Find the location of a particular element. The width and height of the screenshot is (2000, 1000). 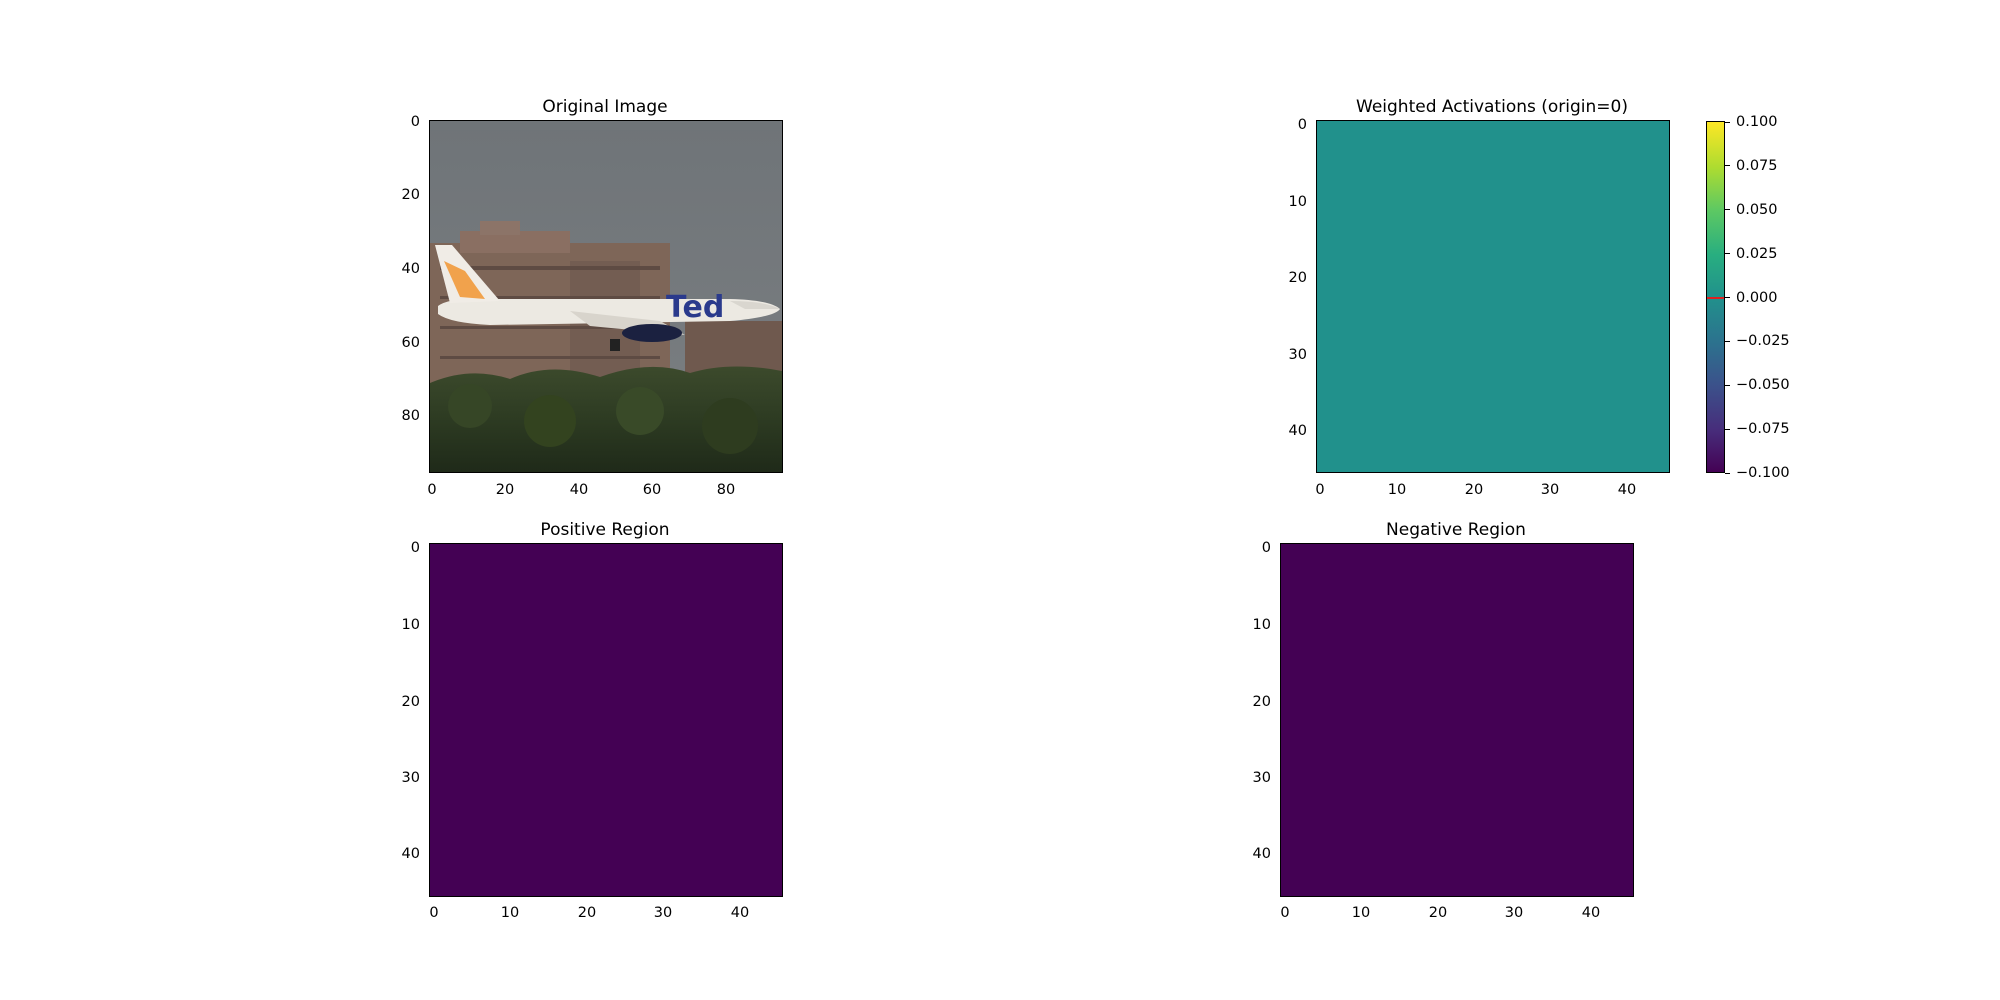

positive-region-frame is located at coordinates (606, 720).